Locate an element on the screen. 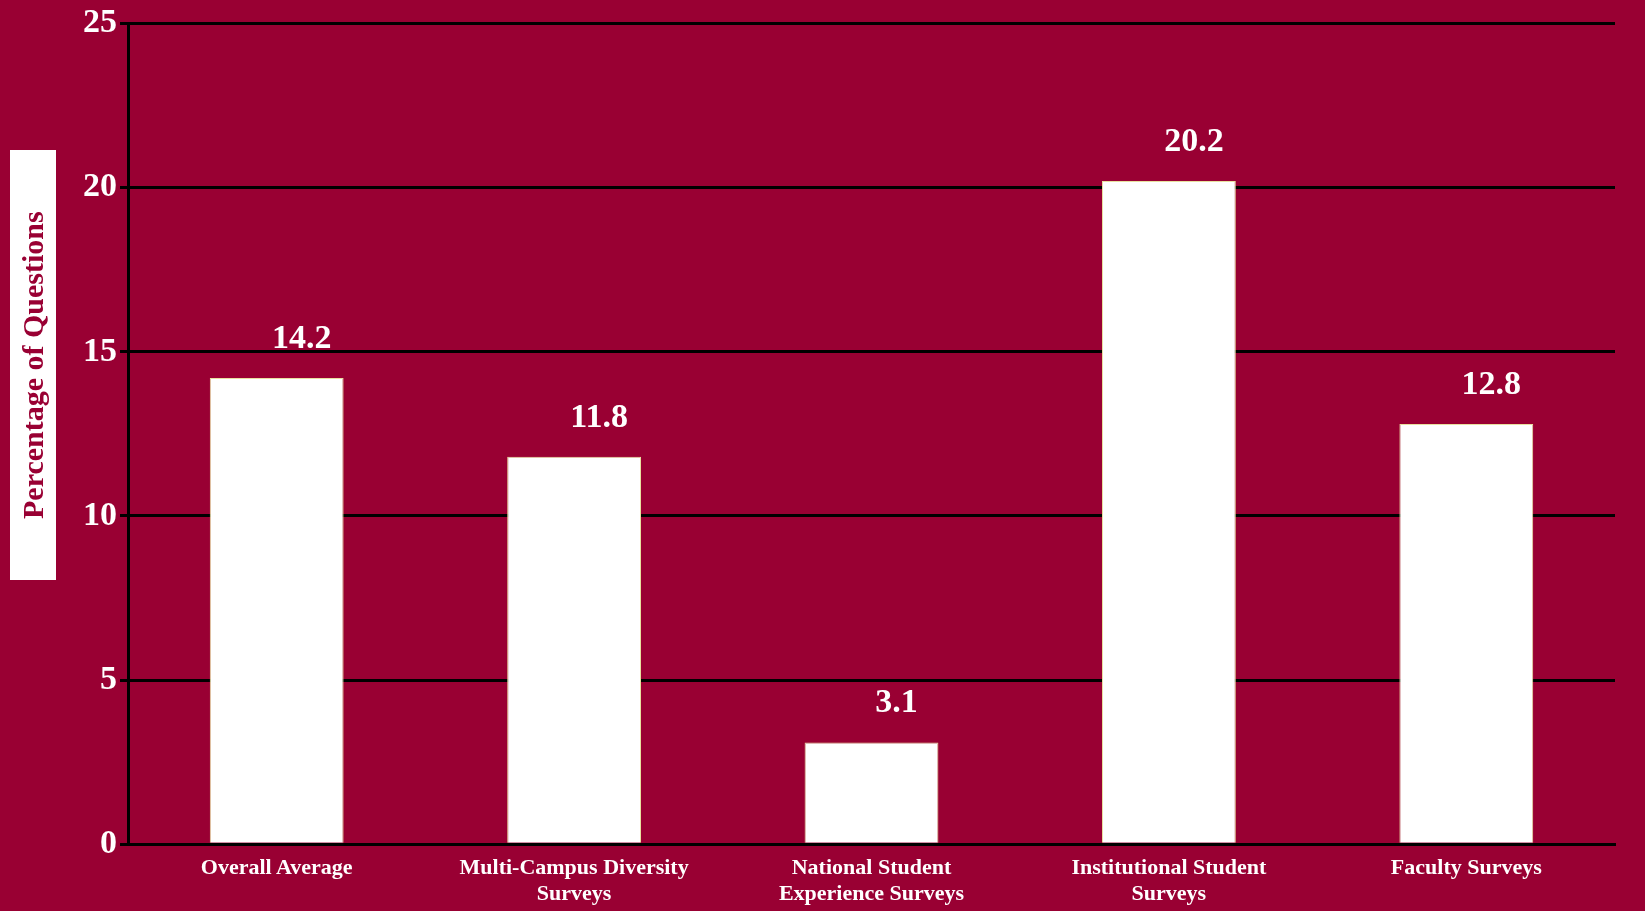 This screenshot has height=911, width=1645. data-label: 3.1 is located at coordinates (896, 701).